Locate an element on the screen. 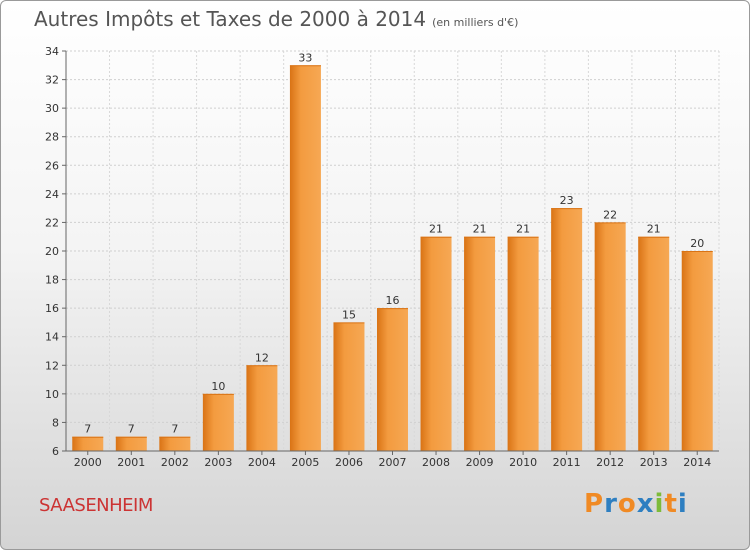 This screenshot has width=750, height=550. x-tick-label: 2005 is located at coordinates (305, 462).